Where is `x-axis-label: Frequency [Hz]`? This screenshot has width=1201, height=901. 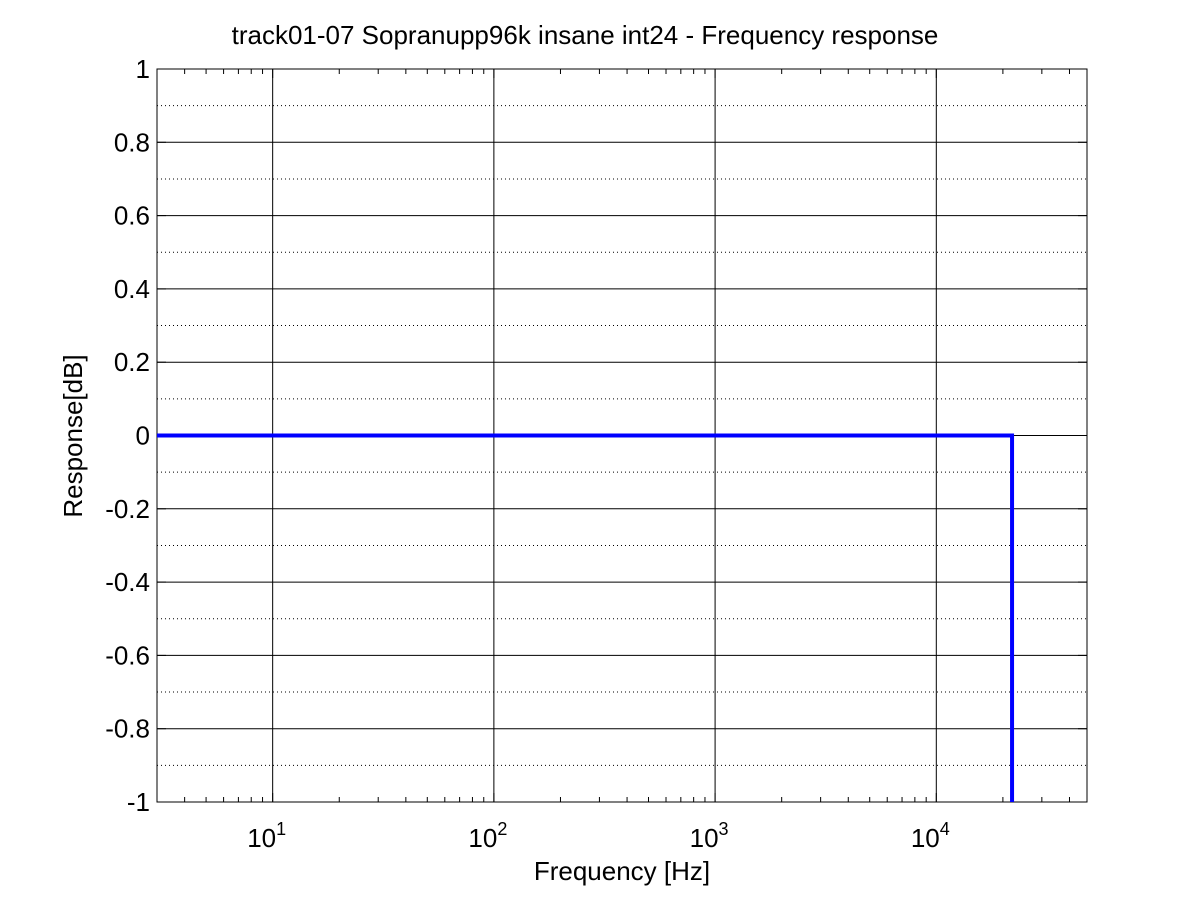
x-axis-label: Frequency [Hz] is located at coordinates (622, 871).